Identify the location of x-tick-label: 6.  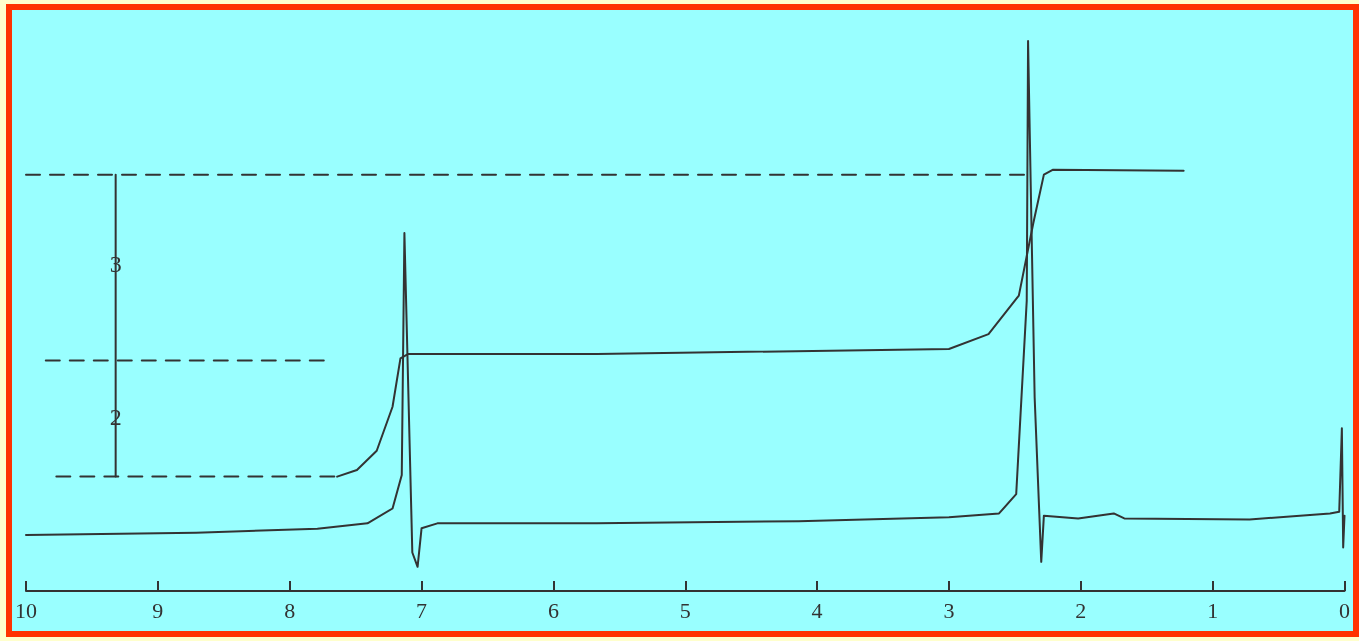
(553, 610).